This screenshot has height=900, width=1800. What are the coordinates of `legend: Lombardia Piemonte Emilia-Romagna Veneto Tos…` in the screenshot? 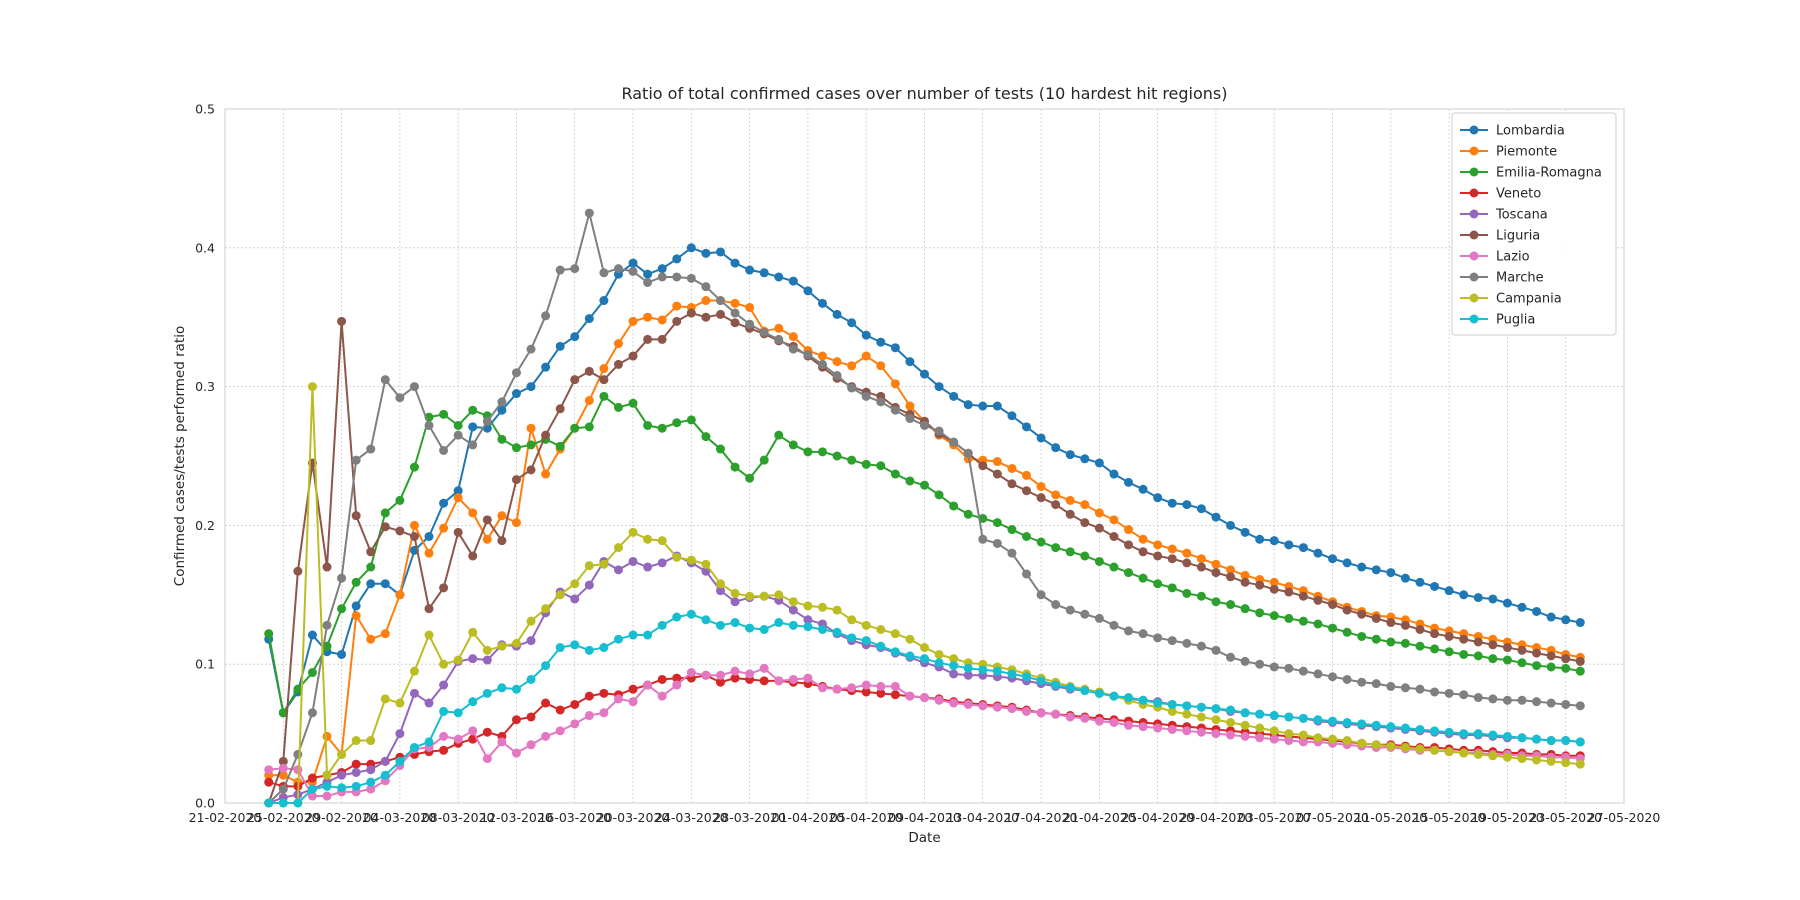 It's located at (1534, 224).